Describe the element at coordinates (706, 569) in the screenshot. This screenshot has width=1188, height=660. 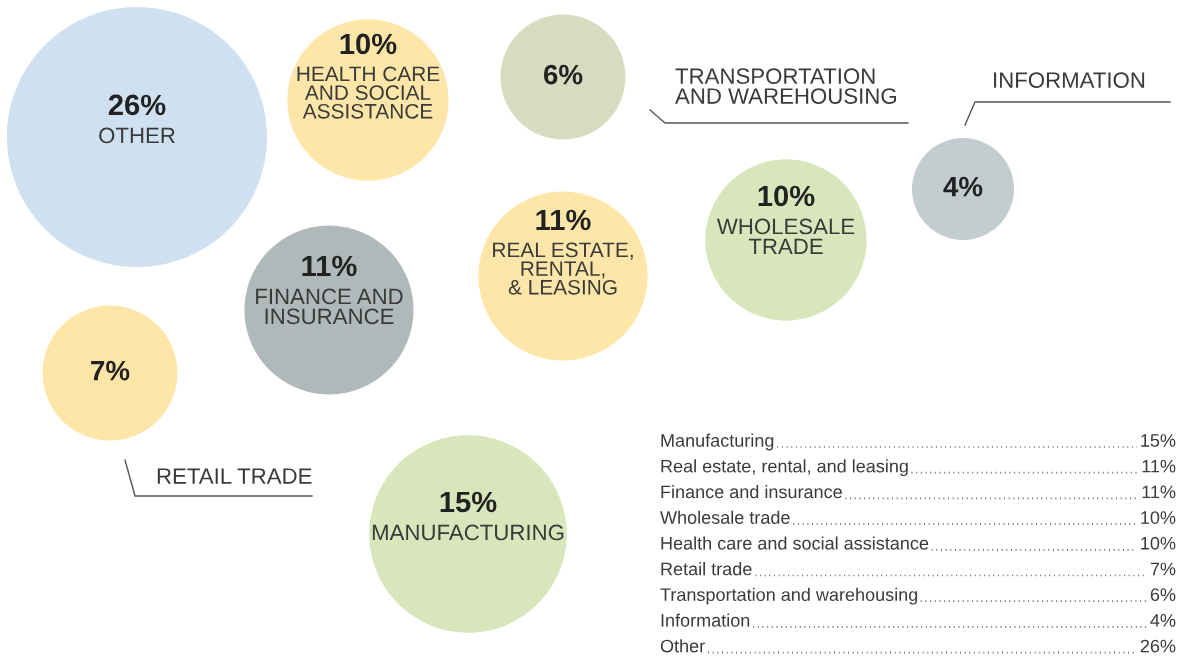
I see `text: Retail trade` at that location.